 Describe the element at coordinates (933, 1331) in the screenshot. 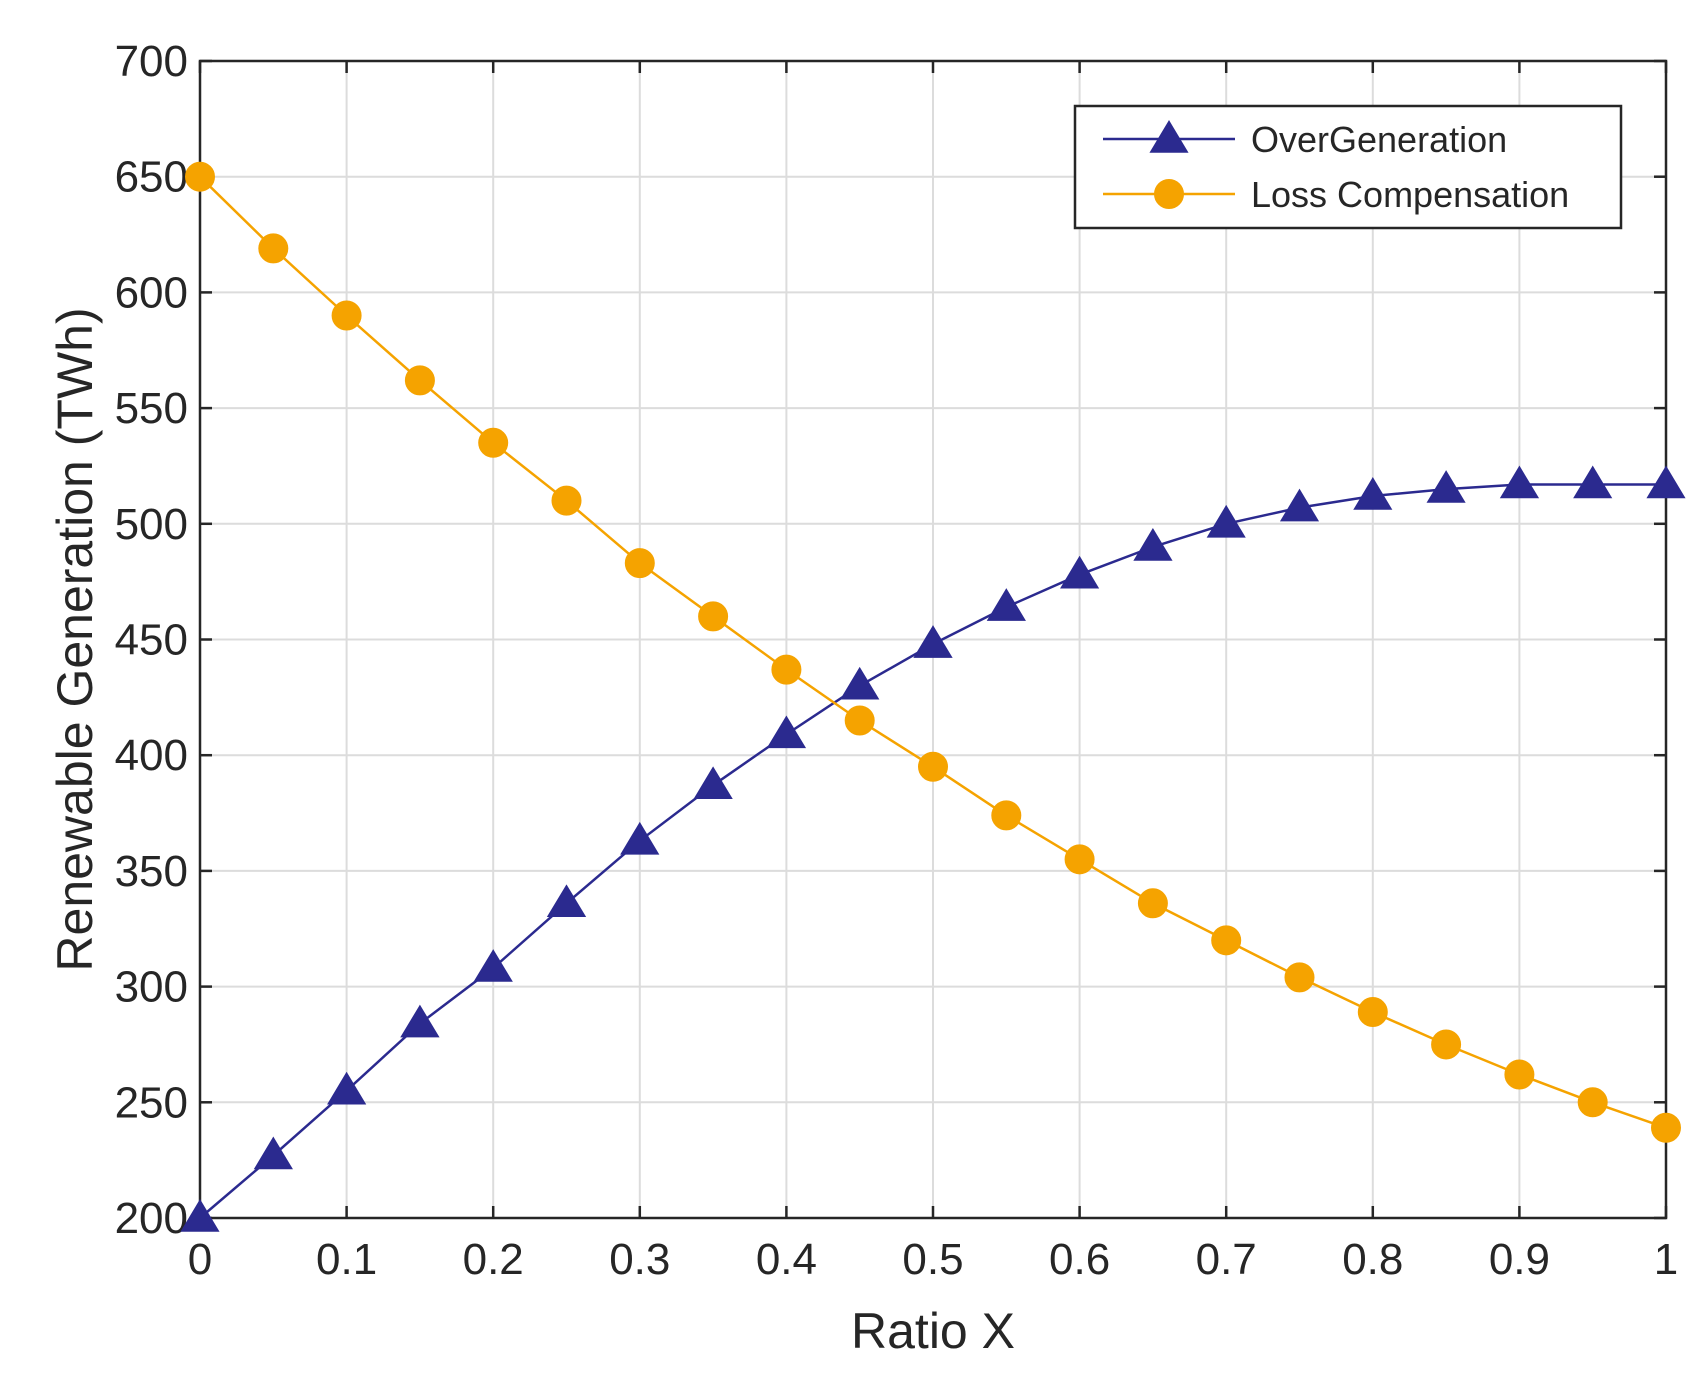

I see `x-axis-label: Ratio X` at that location.